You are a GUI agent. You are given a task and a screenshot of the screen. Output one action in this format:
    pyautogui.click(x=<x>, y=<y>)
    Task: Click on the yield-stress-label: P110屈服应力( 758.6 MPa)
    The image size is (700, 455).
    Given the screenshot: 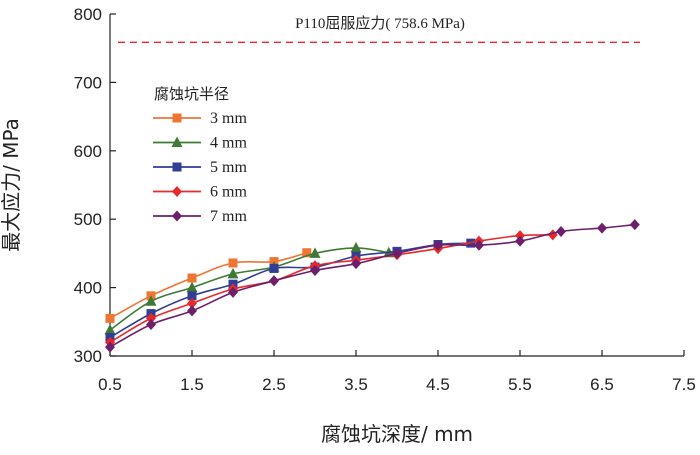 What is the action you would take?
    pyautogui.click(x=380, y=23)
    